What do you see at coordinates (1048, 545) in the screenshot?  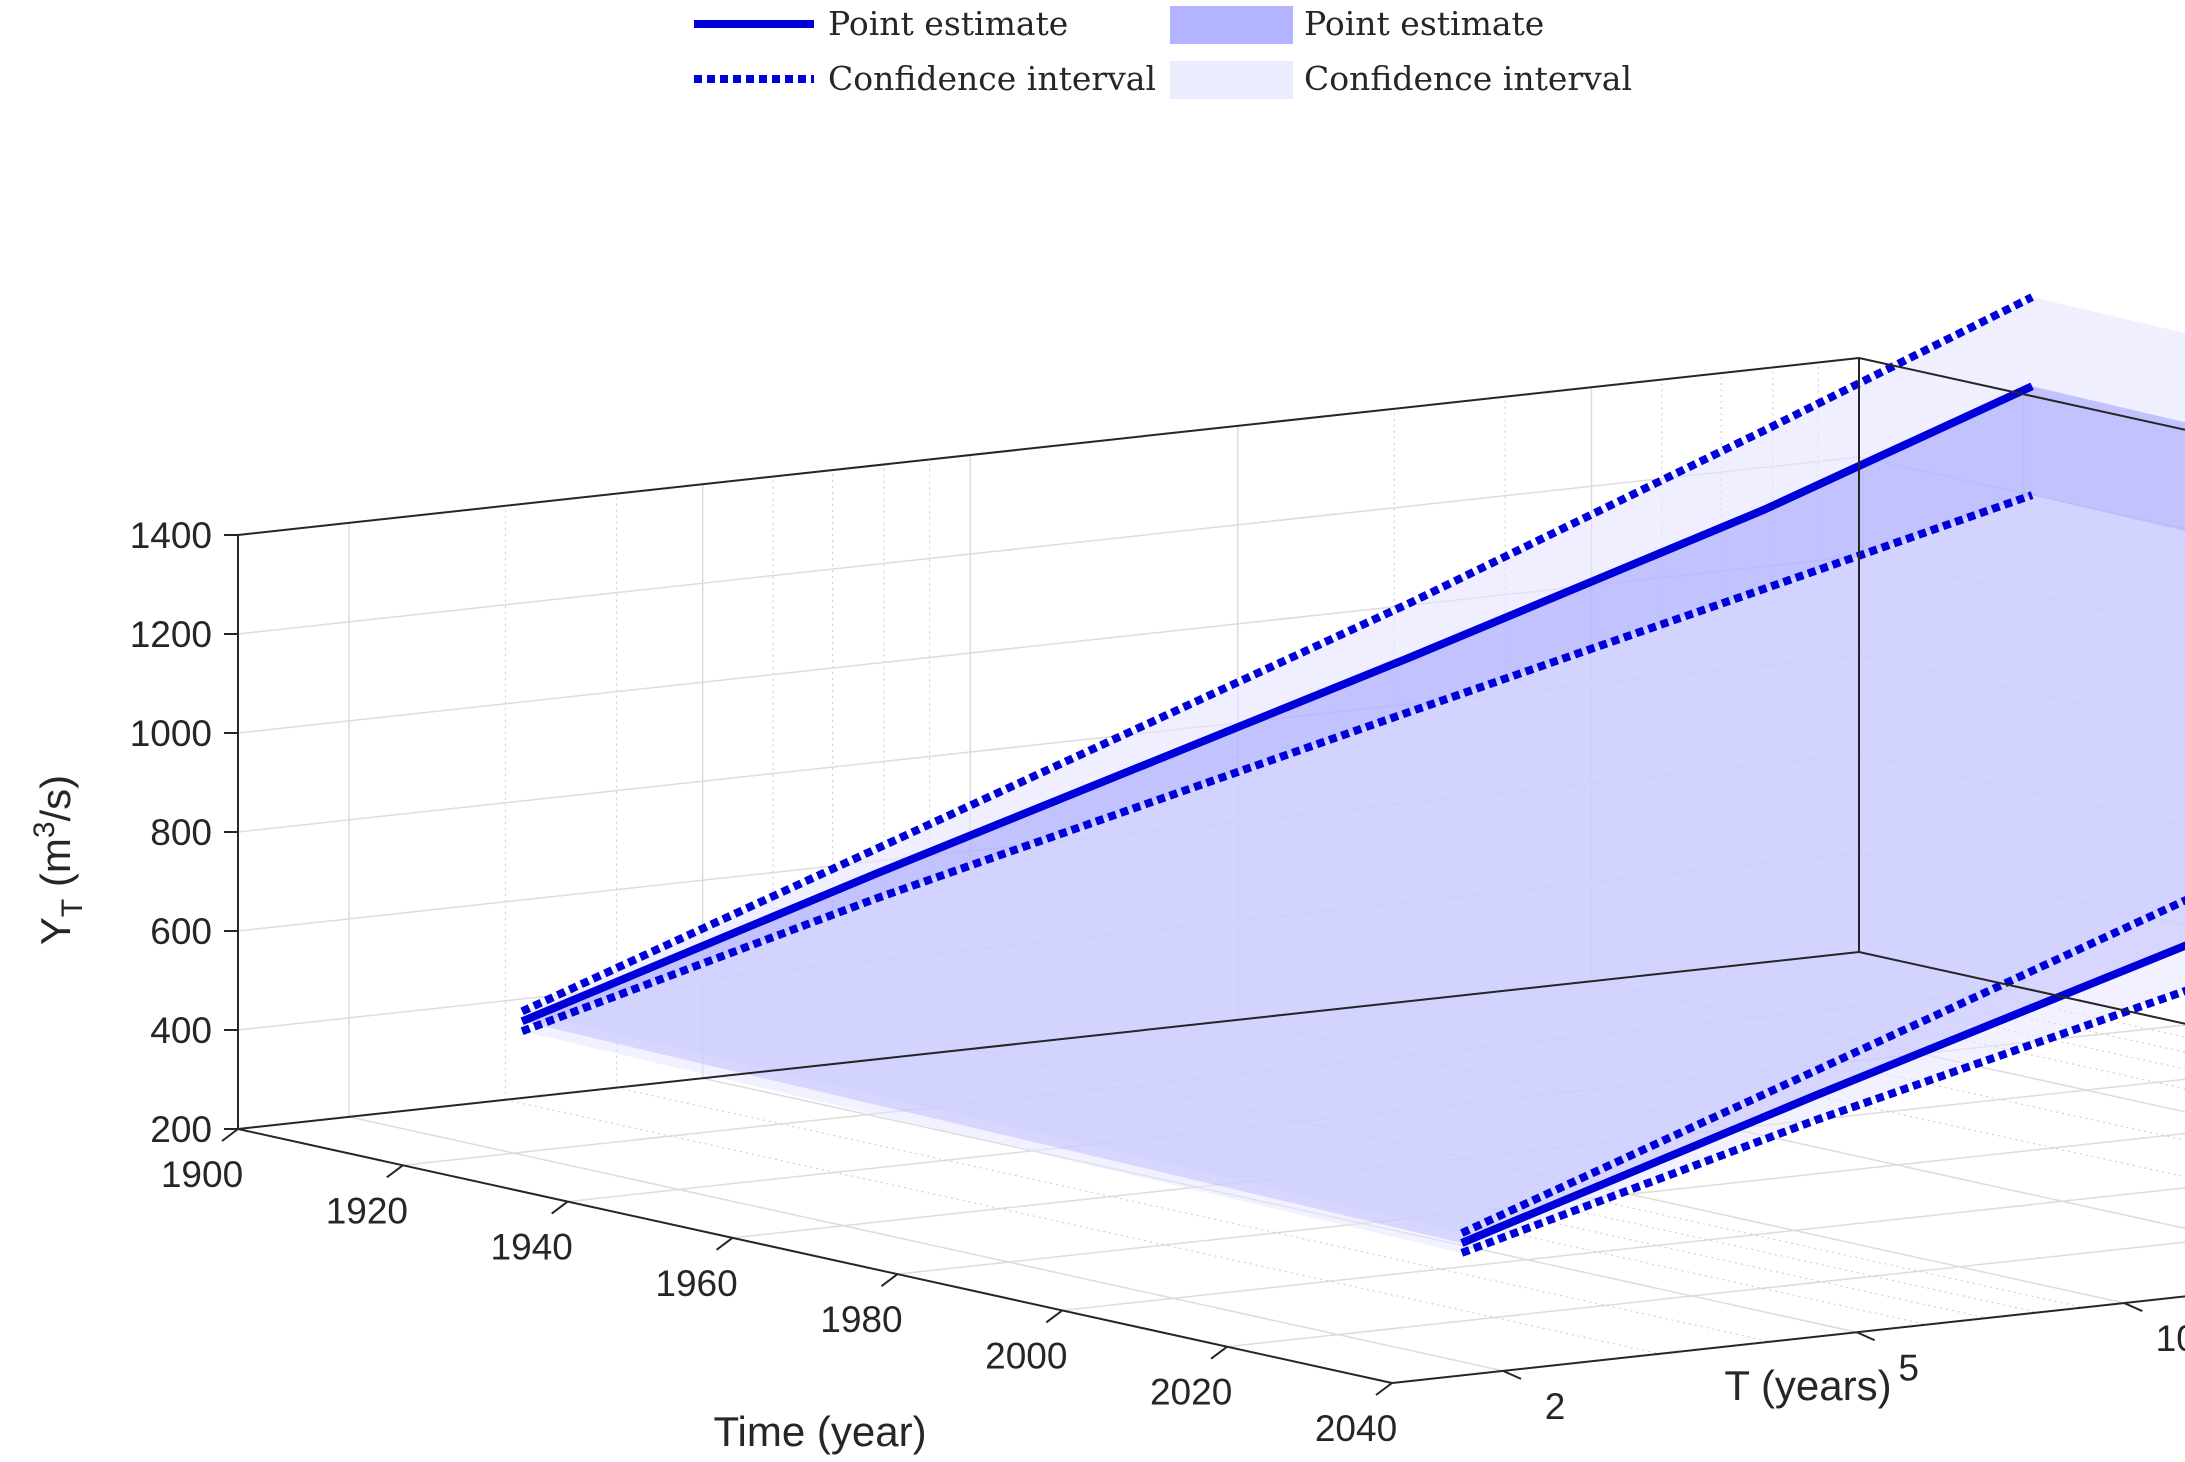 I see `z-grid-sidewall` at bounding box center [1048, 545].